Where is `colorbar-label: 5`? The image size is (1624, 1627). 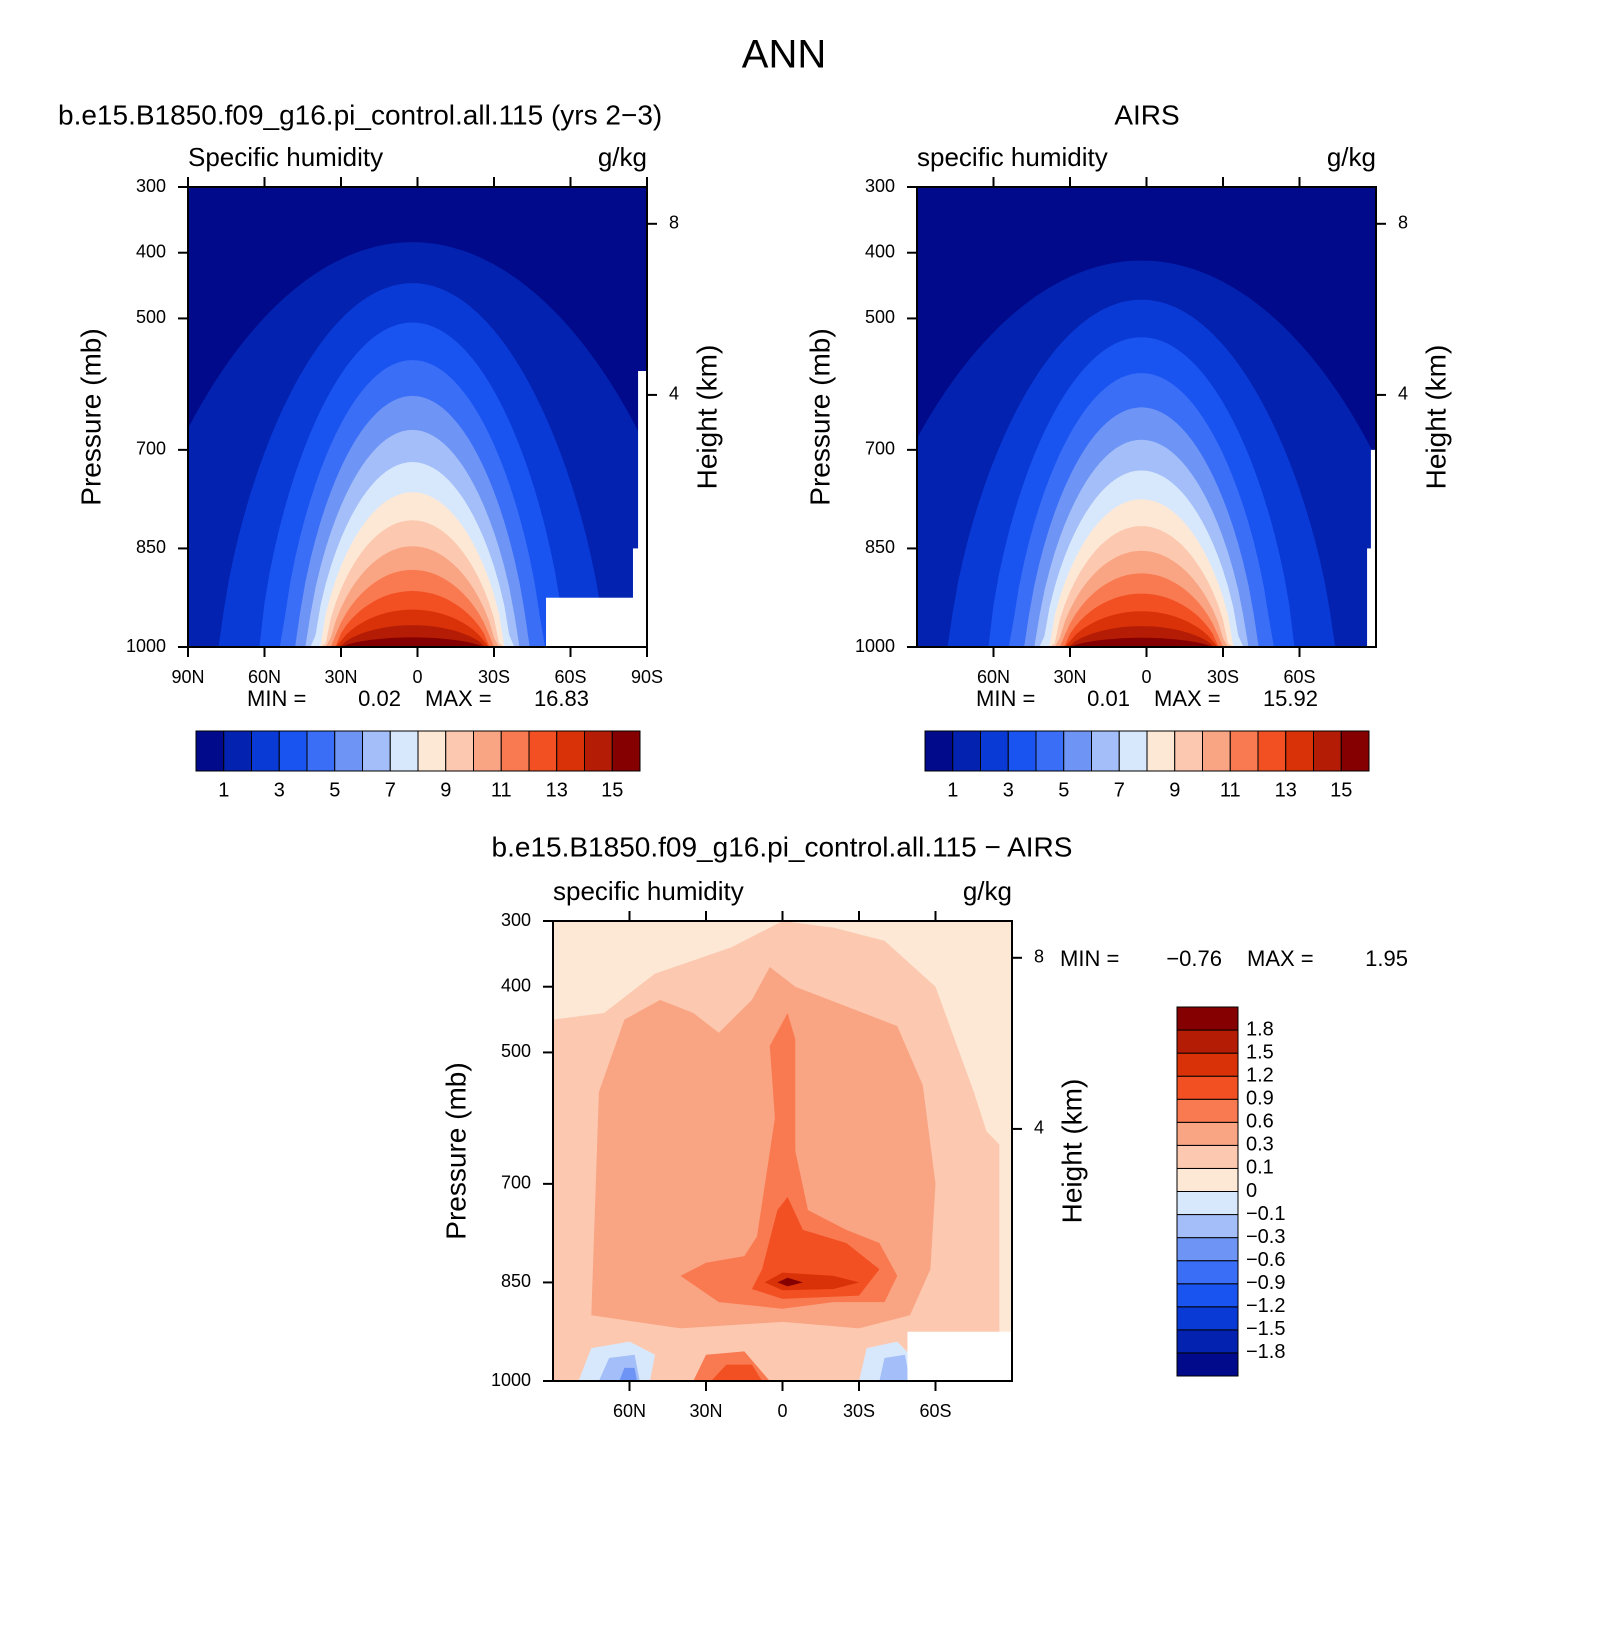 colorbar-label: 5 is located at coordinates (334, 790).